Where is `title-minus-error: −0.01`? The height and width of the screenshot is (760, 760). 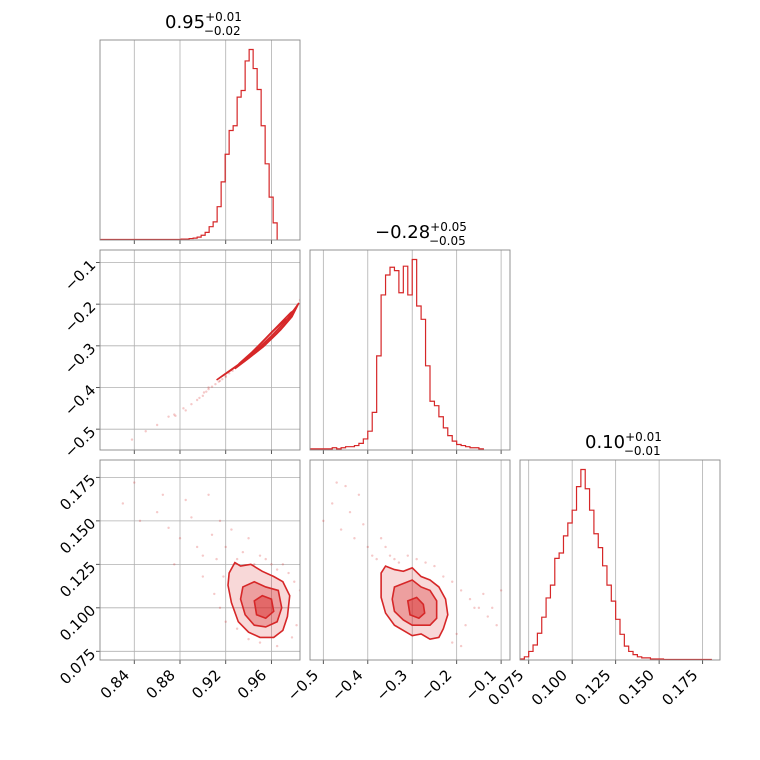 title-minus-error: −0.01 is located at coordinates (642, 451).